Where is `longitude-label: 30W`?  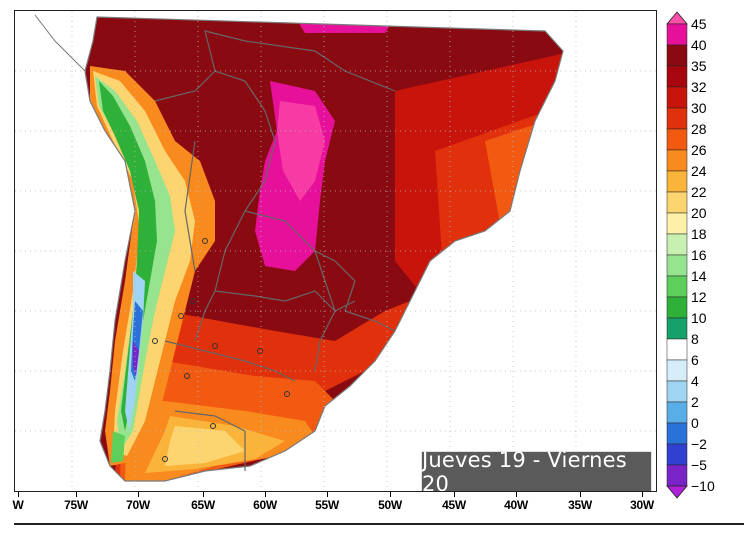
longitude-label: 30W is located at coordinates (642, 505).